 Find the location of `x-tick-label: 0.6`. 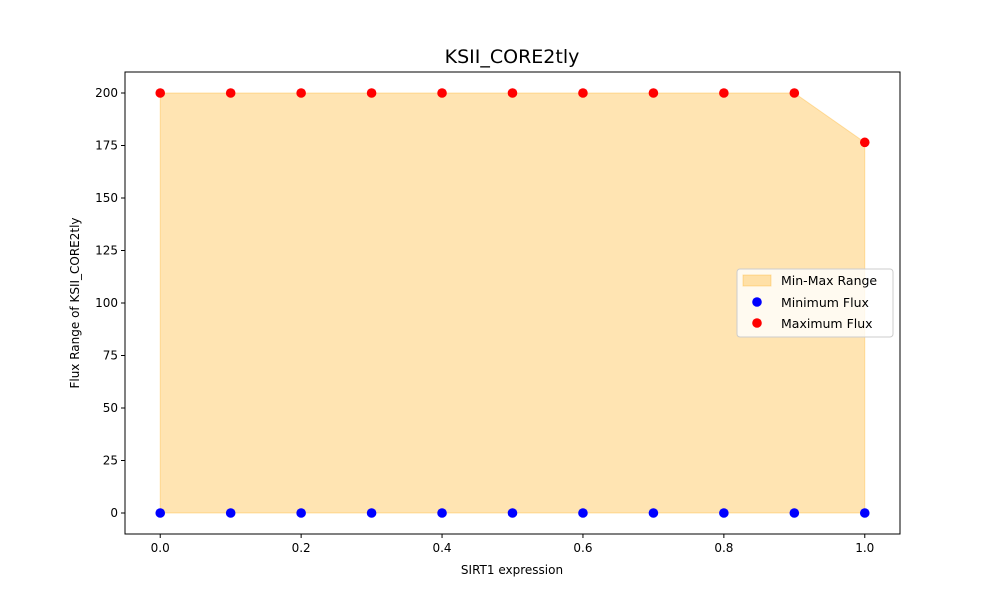

x-tick-label: 0.6 is located at coordinates (582, 548).